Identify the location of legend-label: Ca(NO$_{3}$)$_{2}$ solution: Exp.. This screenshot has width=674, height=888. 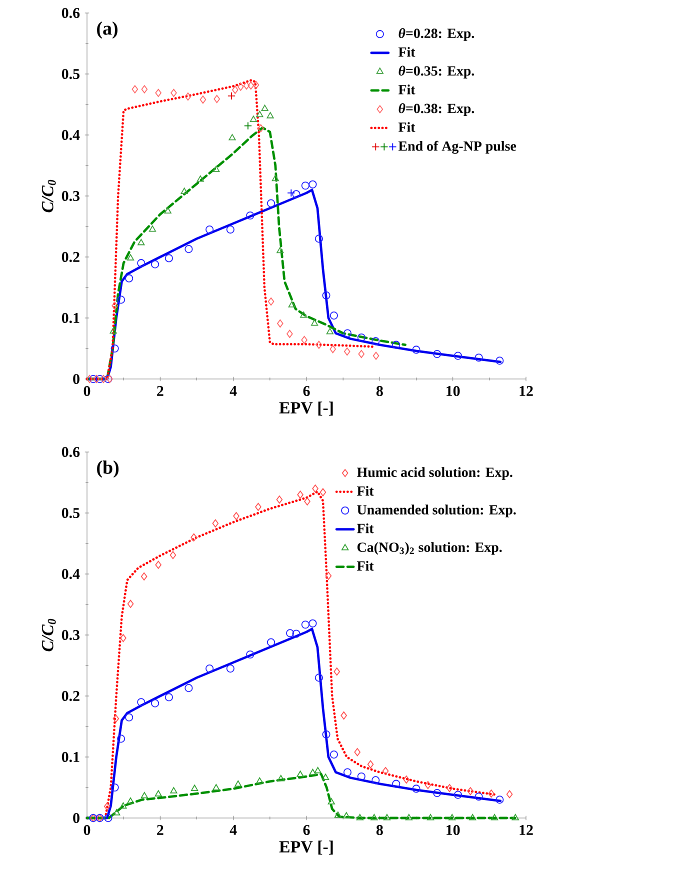
(429, 548).